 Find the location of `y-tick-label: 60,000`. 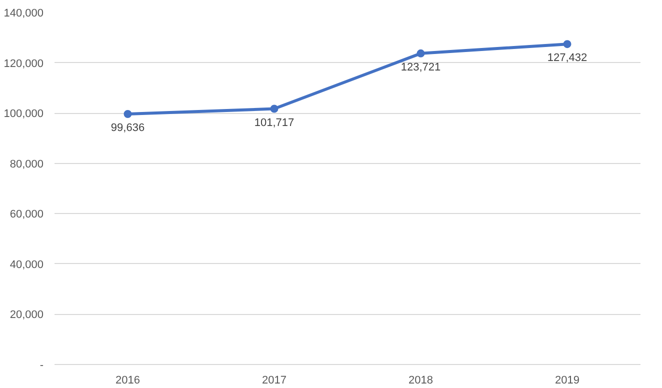

y-tick-label: 60,000 is located at coordinates (27, 214).